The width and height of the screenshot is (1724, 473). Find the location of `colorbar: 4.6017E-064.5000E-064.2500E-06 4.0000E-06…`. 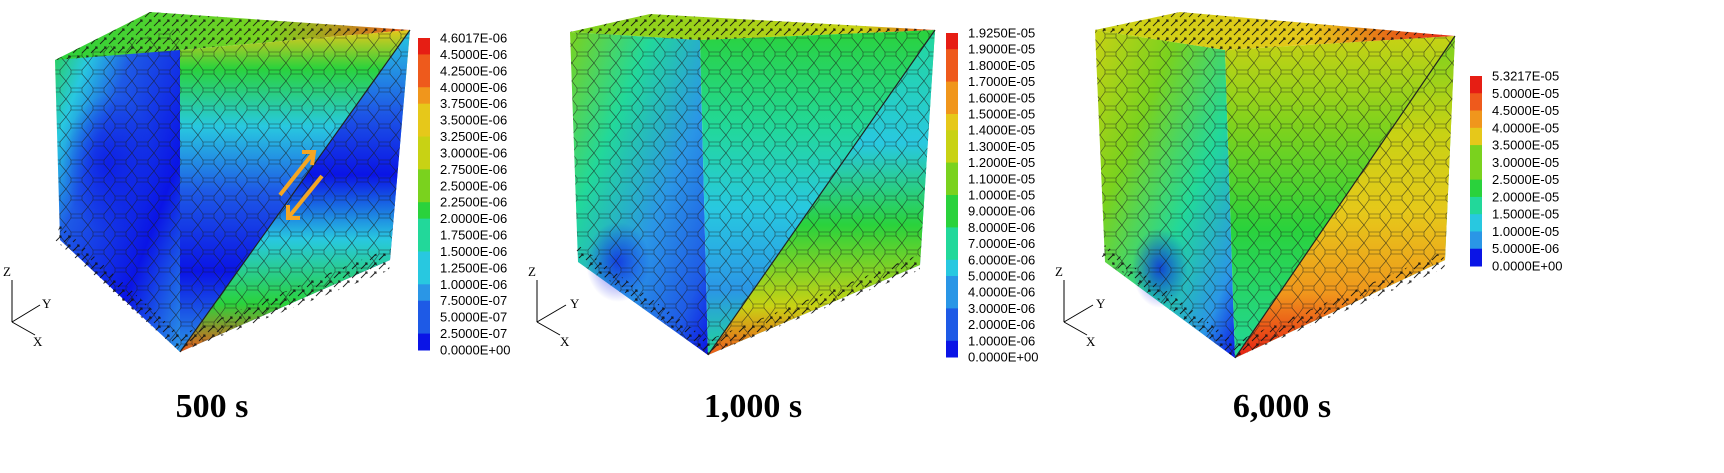

colorbar: 4.6017E-064.5000E-064.2500E-06 4.0000E-06… is located at coordinates (464, 194).